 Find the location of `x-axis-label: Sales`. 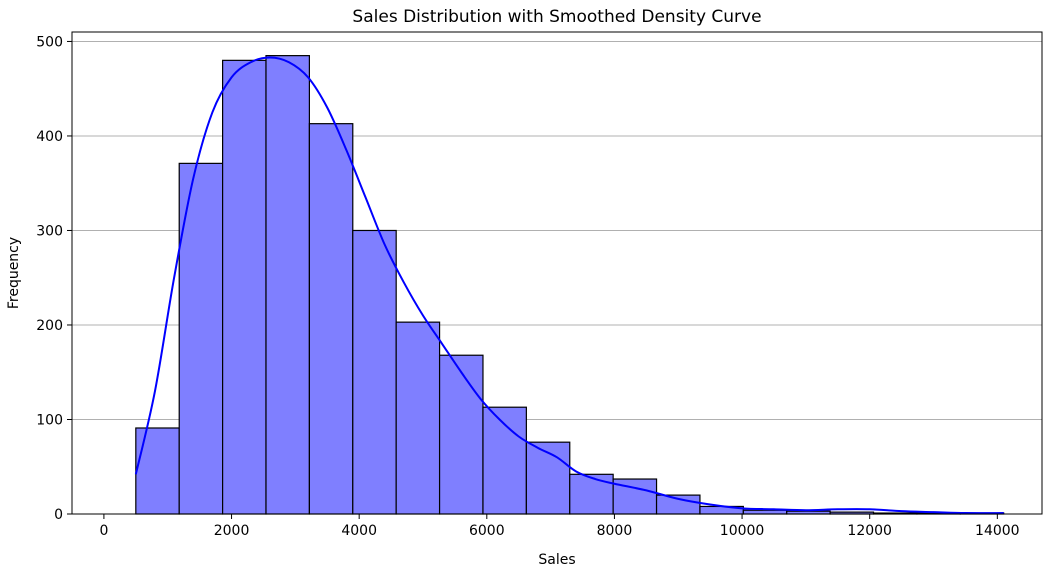

x-axis-label: Sales is located at coordinates (556, 560).